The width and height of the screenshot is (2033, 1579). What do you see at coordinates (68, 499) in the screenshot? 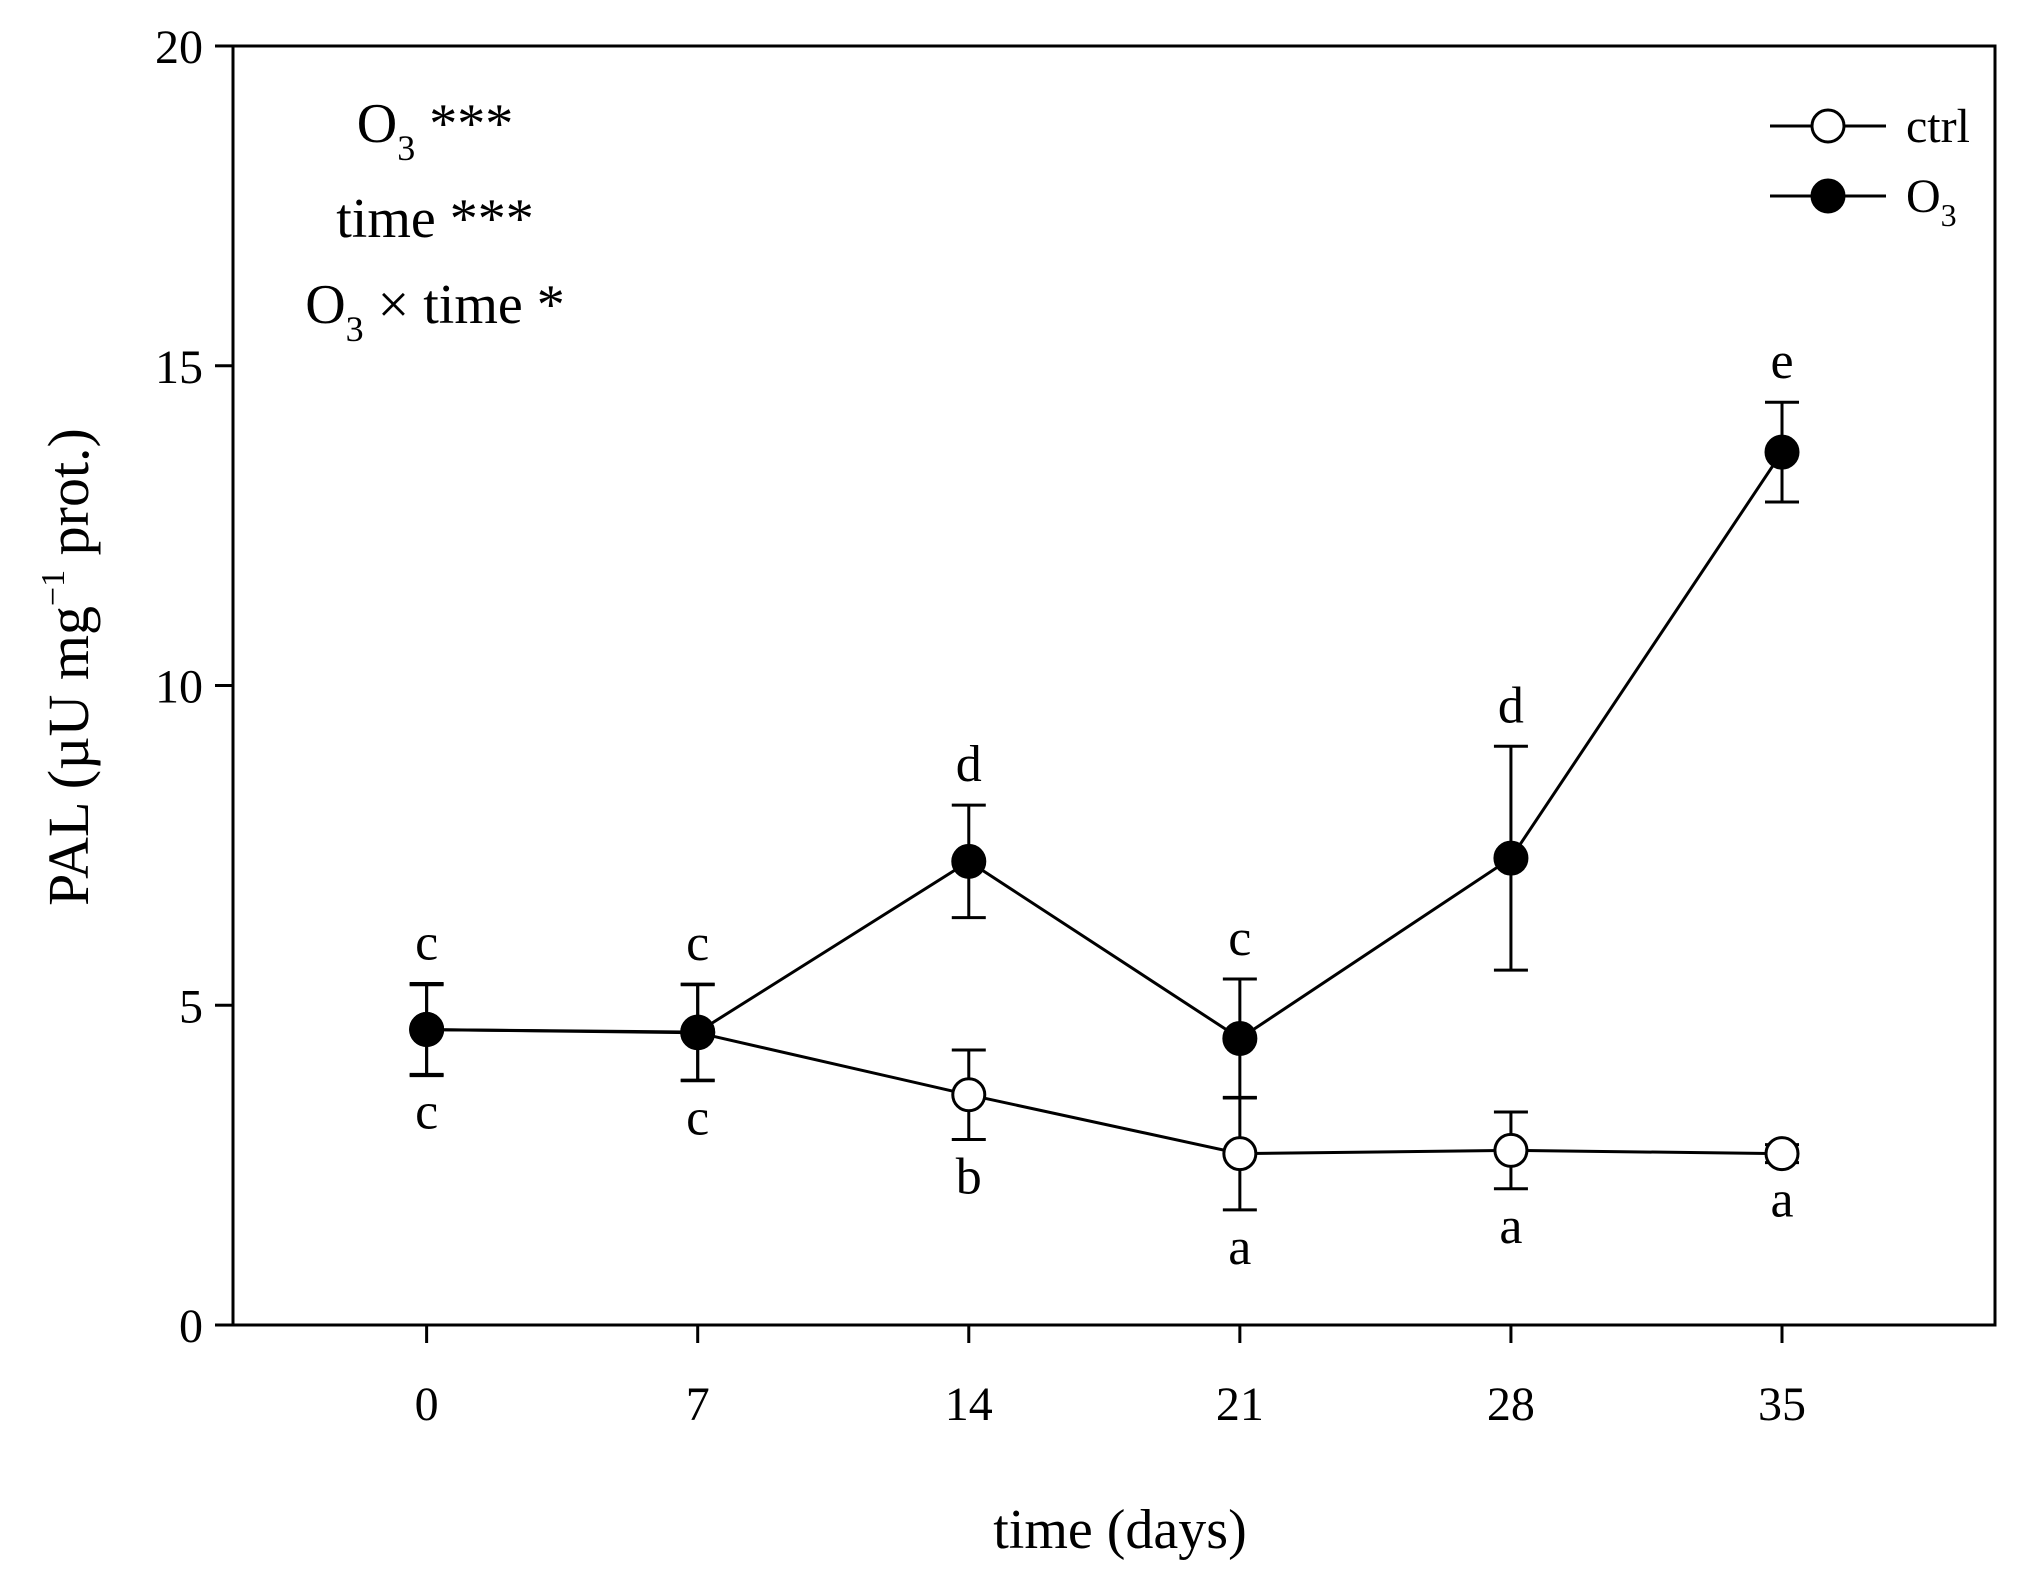
I see `y-axis-label-tail: prot.)` at bounding box center [68, 499].